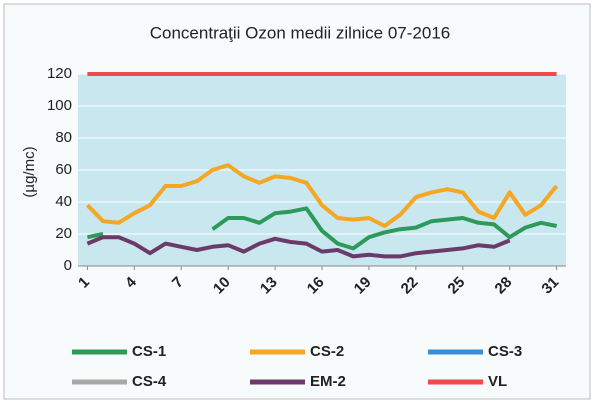  Describe the element at coordinates (300, 32) in the screenshot. I see `chart-title: Concentraţii Ozon medii zilnice 07-2016` at that location.